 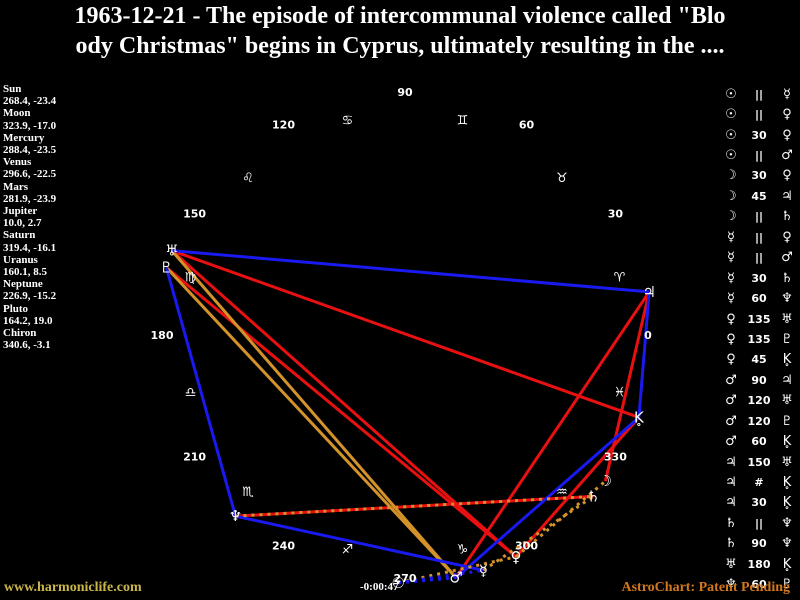 I want to click on aspect-planet1-glyph: ♅, so click(x=731, y=564).